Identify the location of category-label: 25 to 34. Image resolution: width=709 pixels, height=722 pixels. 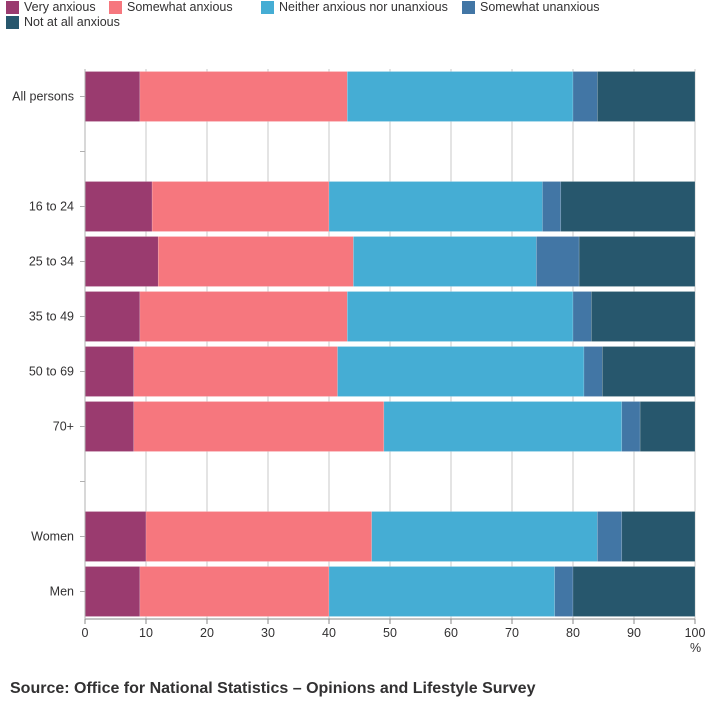
(51, 262).